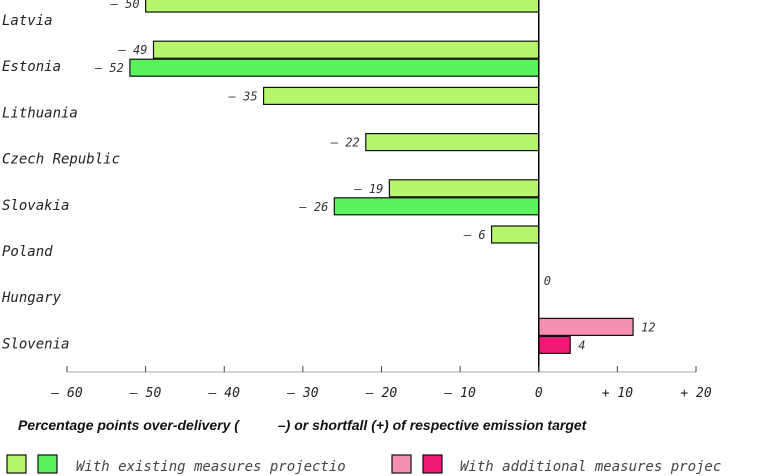 The height and width of the screenshot is (476, 768). What do you see at coordinates (368, 189) in the screenshot?
I see `value-label: – 19` at bounding box center [368, 189].